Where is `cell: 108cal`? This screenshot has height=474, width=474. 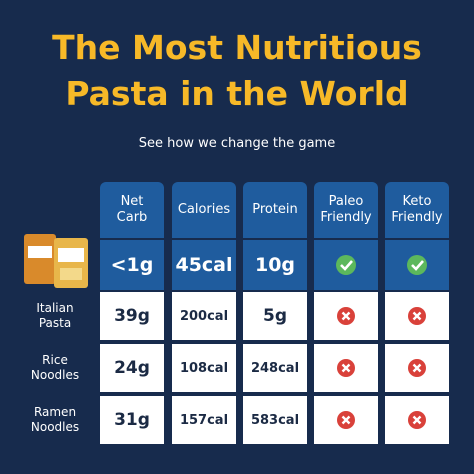 cell: 108cal is located at coordinates (204, 368).